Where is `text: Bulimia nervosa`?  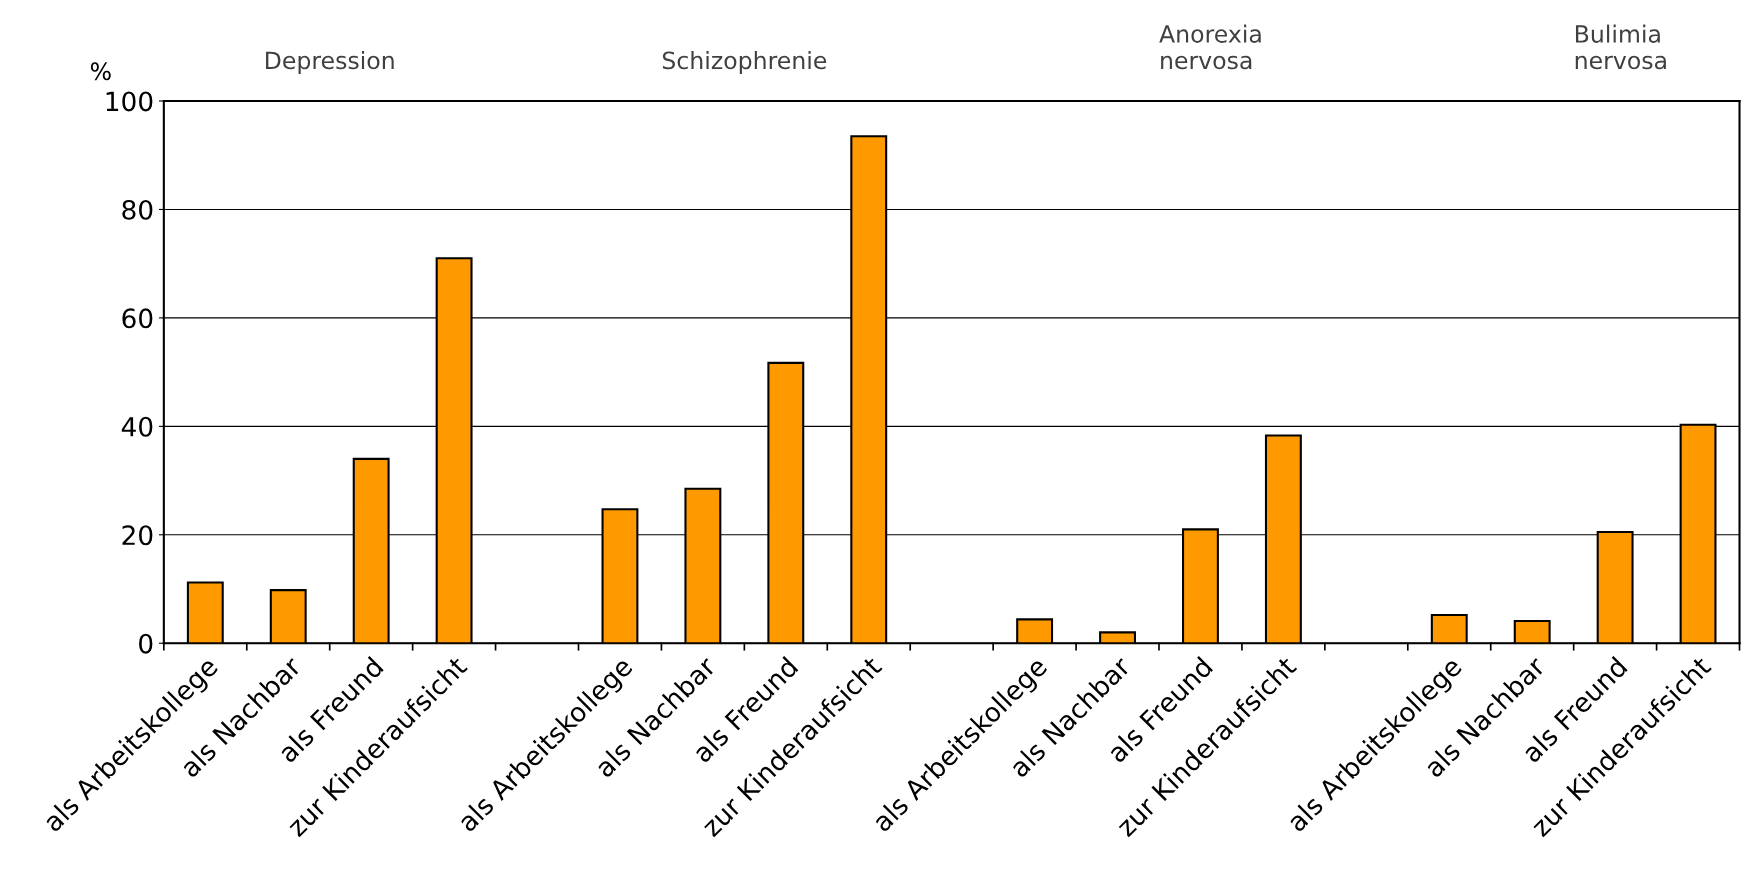 text: Bulimia nervosa is located at coordinates (1620, 47).